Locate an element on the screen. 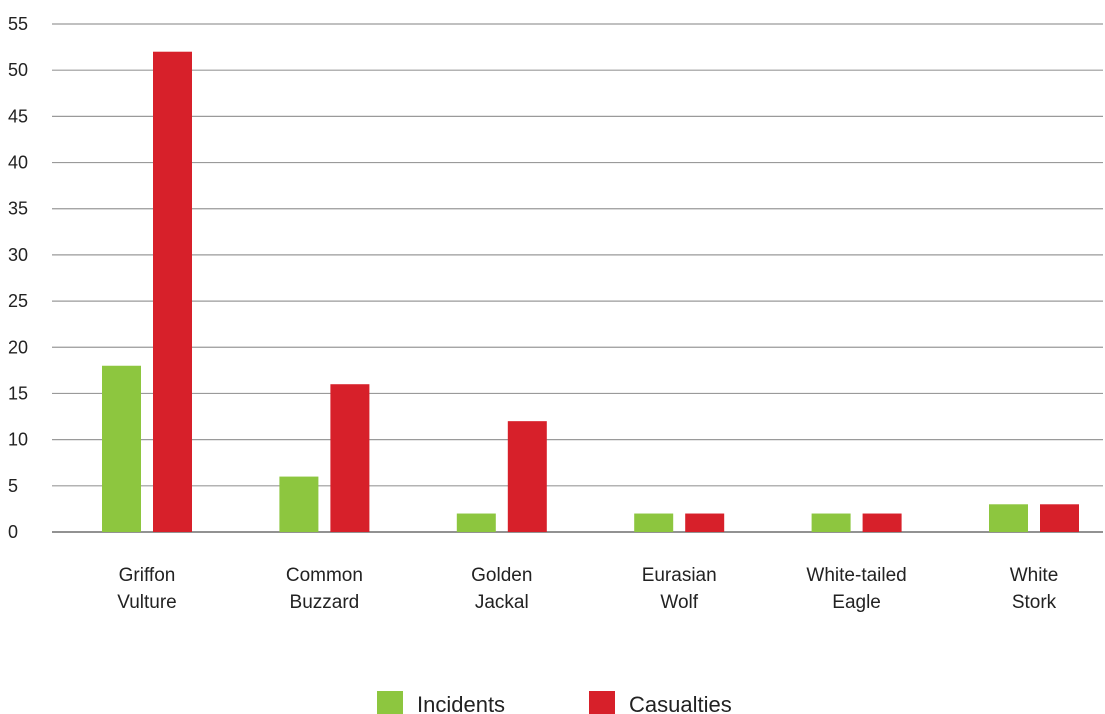 This screenshot has width=1105, height=714. y-tick-label: 20 is located at coordinates (18, 347).